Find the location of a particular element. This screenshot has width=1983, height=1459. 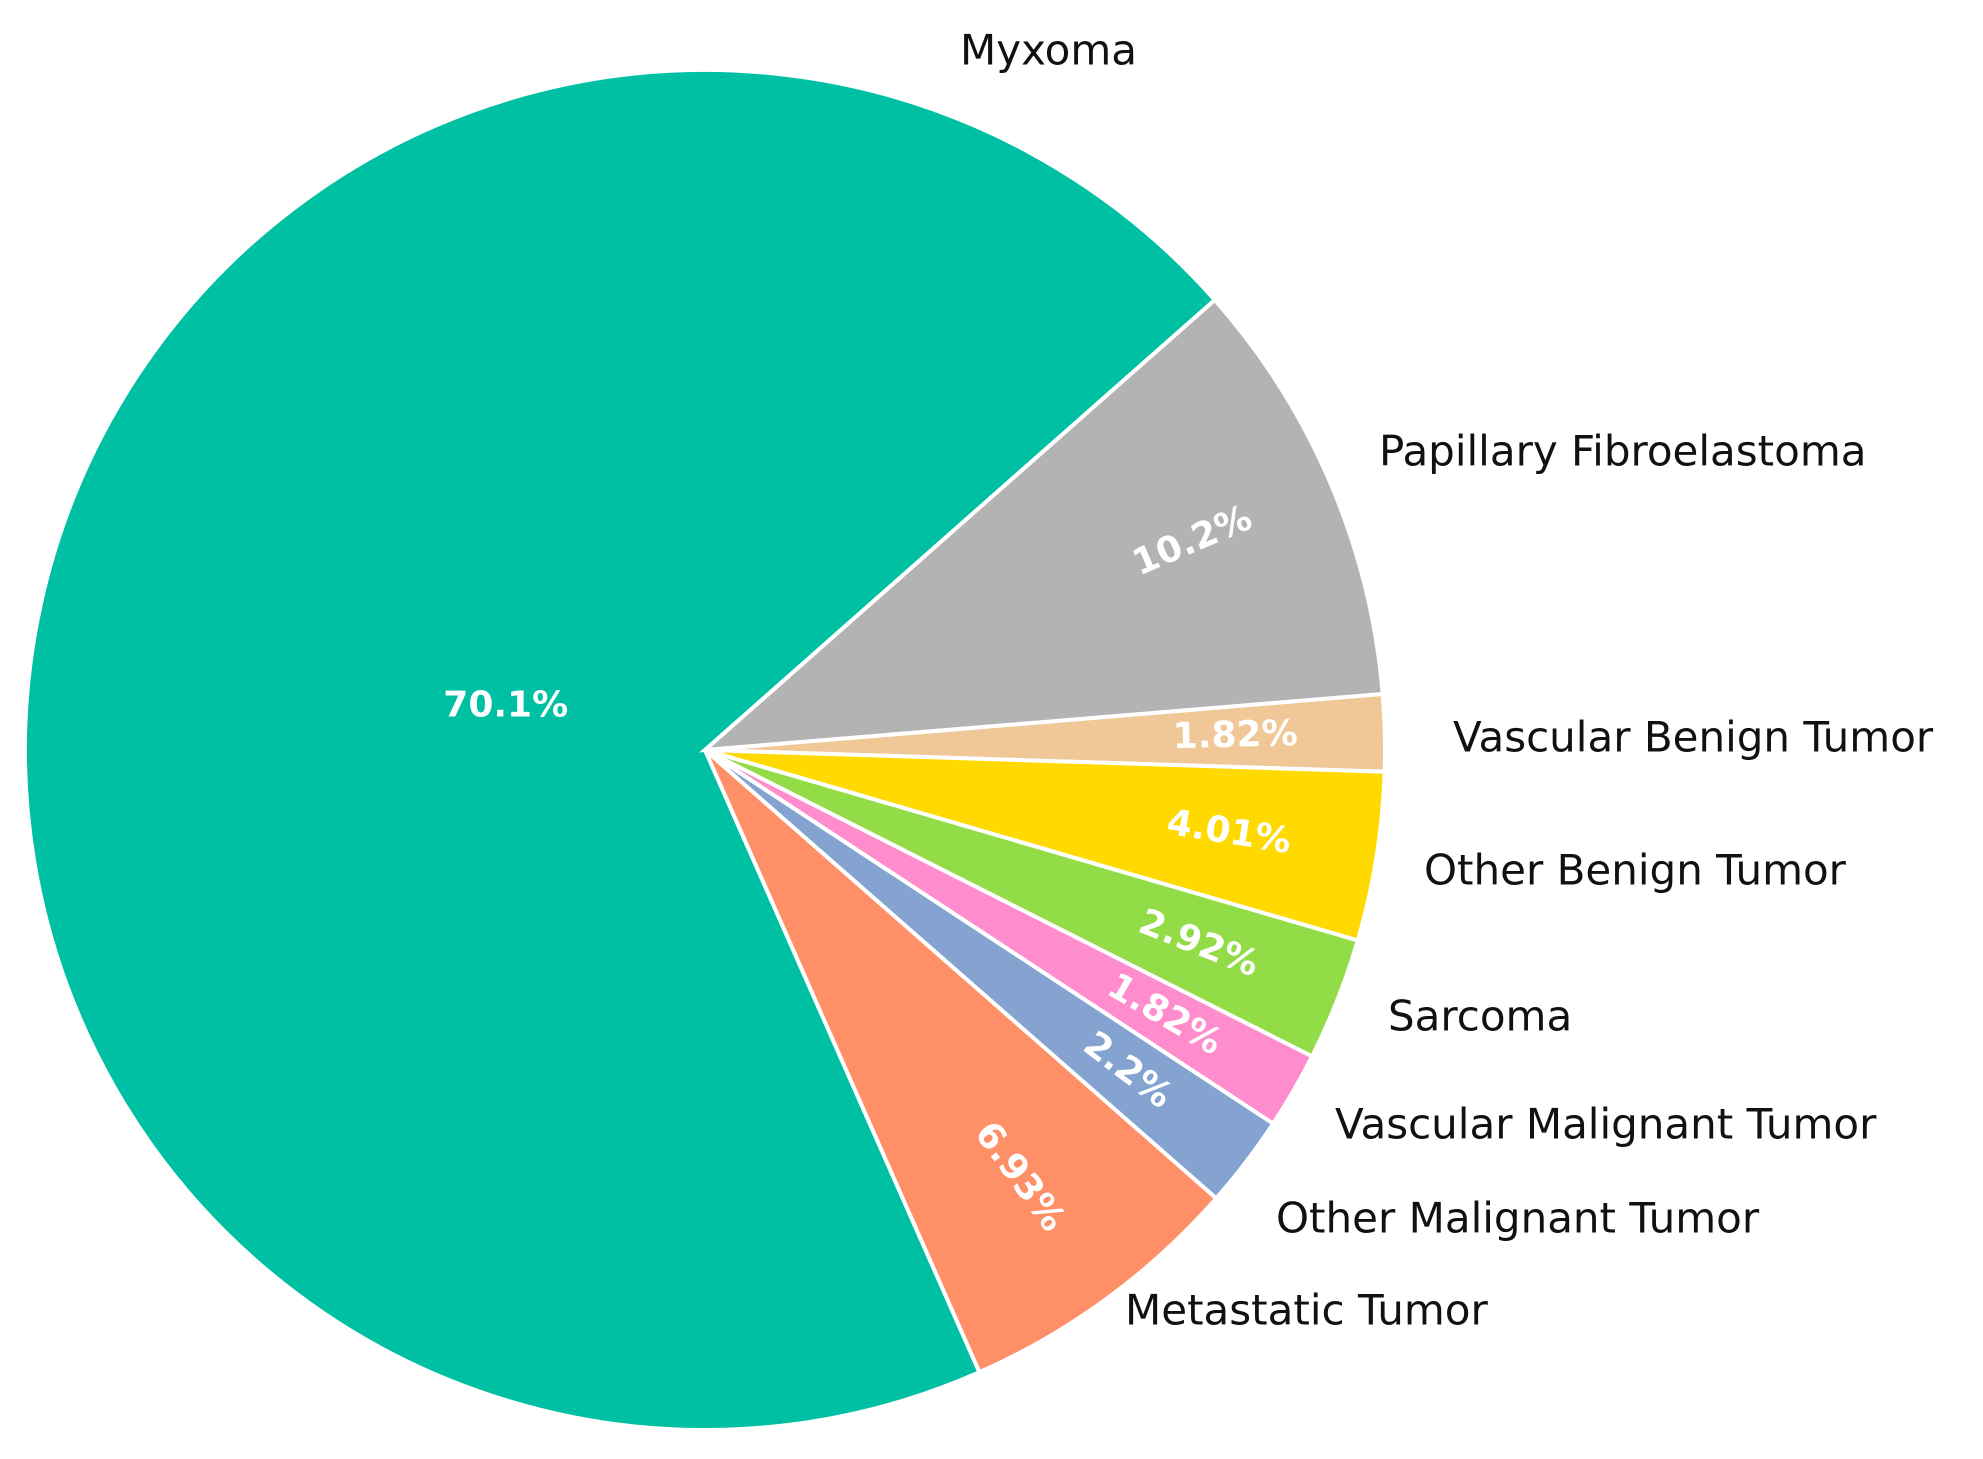

category-label: Other Benign Tumor is located at coordinates (1635, 870).